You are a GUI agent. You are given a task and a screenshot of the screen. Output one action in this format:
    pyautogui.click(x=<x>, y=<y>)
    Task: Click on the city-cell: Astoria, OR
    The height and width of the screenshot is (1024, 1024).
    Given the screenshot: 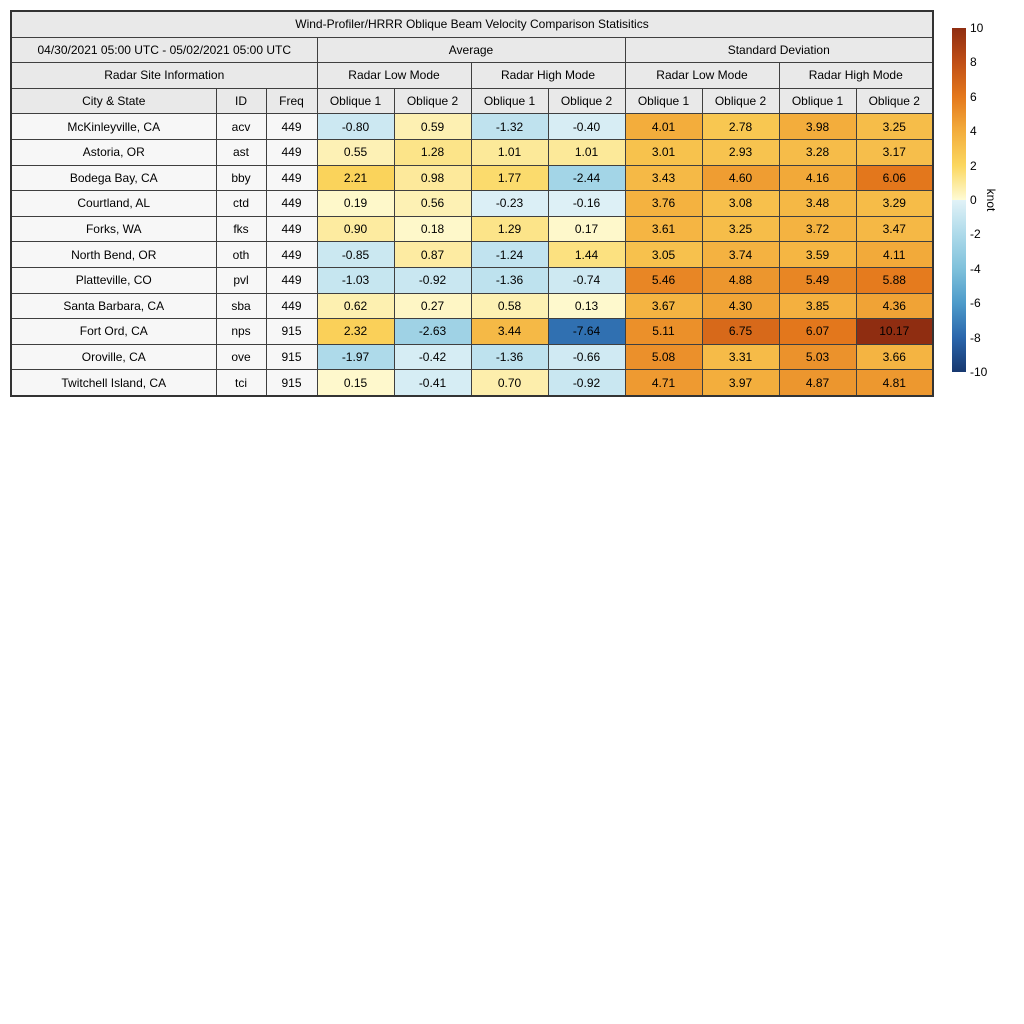 What is the action you would take?
    pyautogui.click(x=113, y=152)
    